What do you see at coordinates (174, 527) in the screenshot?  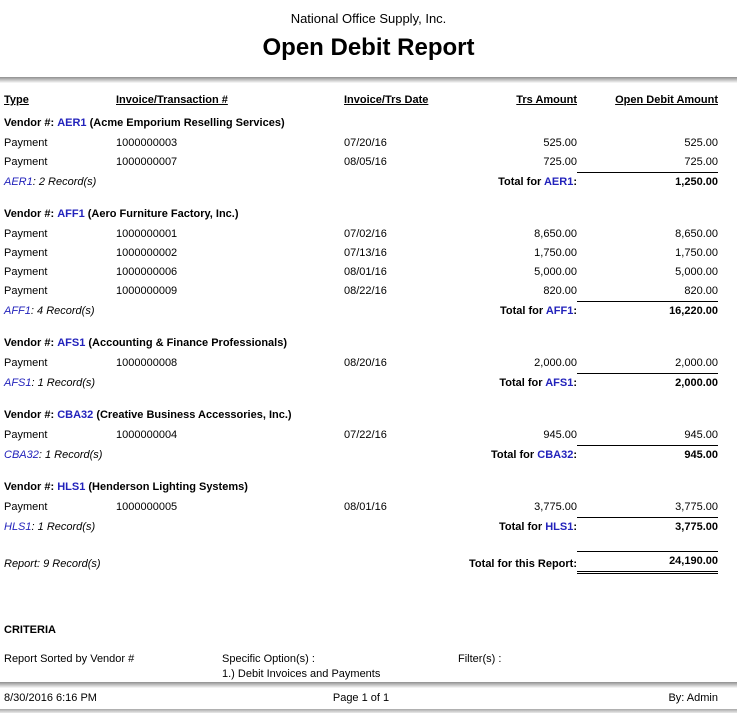 I see `group-record-count: HLS1: 1 Record(s)` at bounding box center [174, 527].